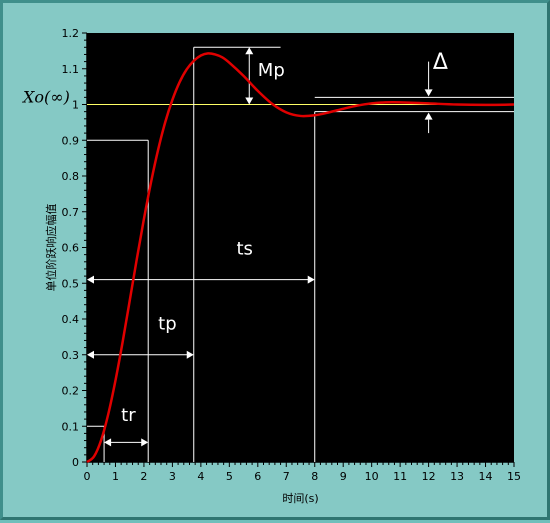 The image size is (550, 523). Describe the element at coordinates (115, 476) in the screenshot. I see `x-tick-label: 1` at that location.